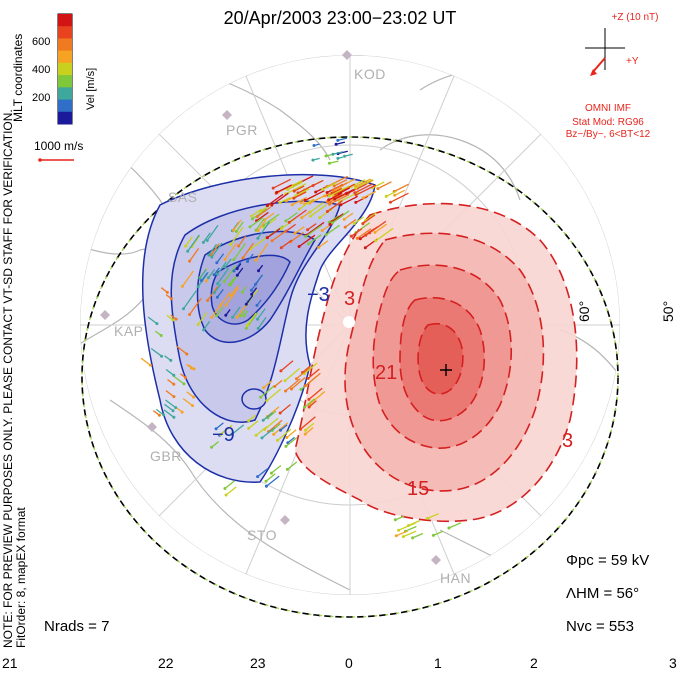 The width and height of the screenshot is (680, 674). Describe the element at coordinates (603, 593) in the screenshot. I see `hm-boundary-latitude: ΛHM = 56°` at that location.